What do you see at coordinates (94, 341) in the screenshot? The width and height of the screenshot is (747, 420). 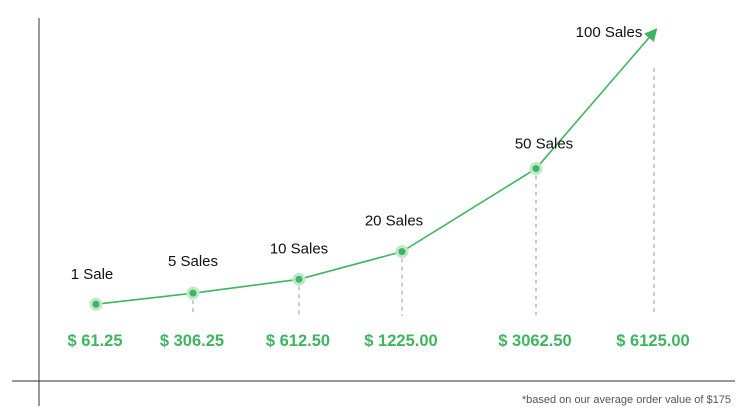 I see `value-label: $ 61.25` at bounding box center [94, 341].